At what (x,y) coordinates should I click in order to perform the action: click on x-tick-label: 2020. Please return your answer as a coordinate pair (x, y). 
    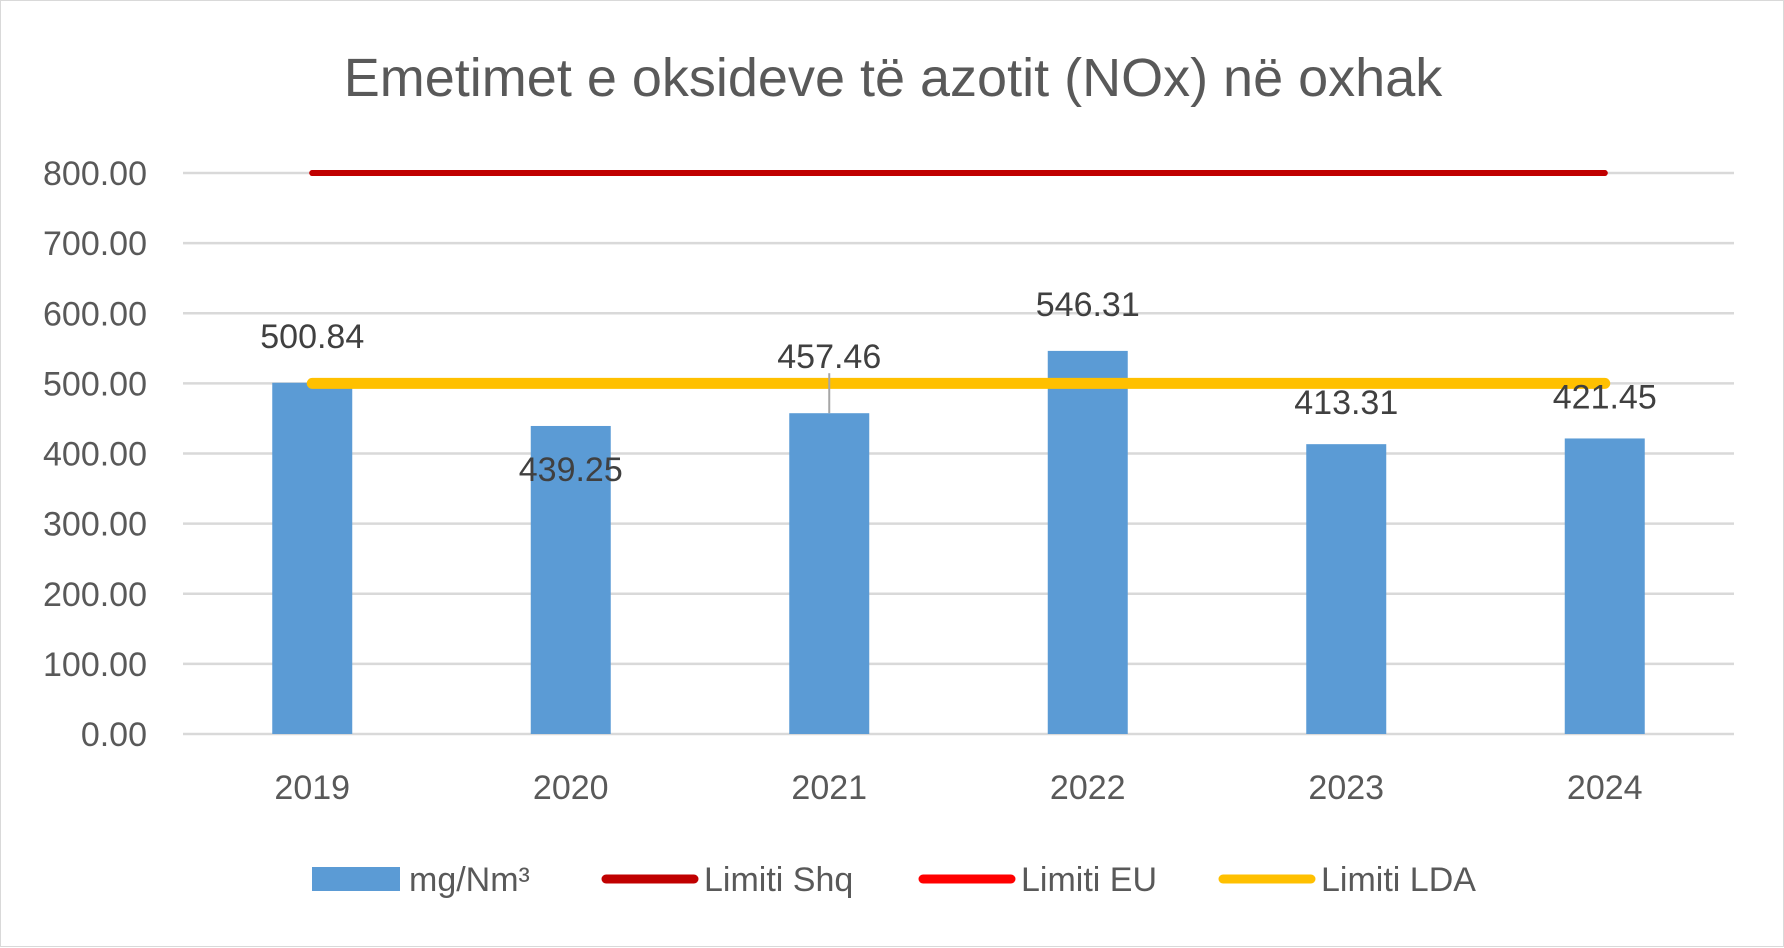
    Looking at the image, I should click on (571, 788).